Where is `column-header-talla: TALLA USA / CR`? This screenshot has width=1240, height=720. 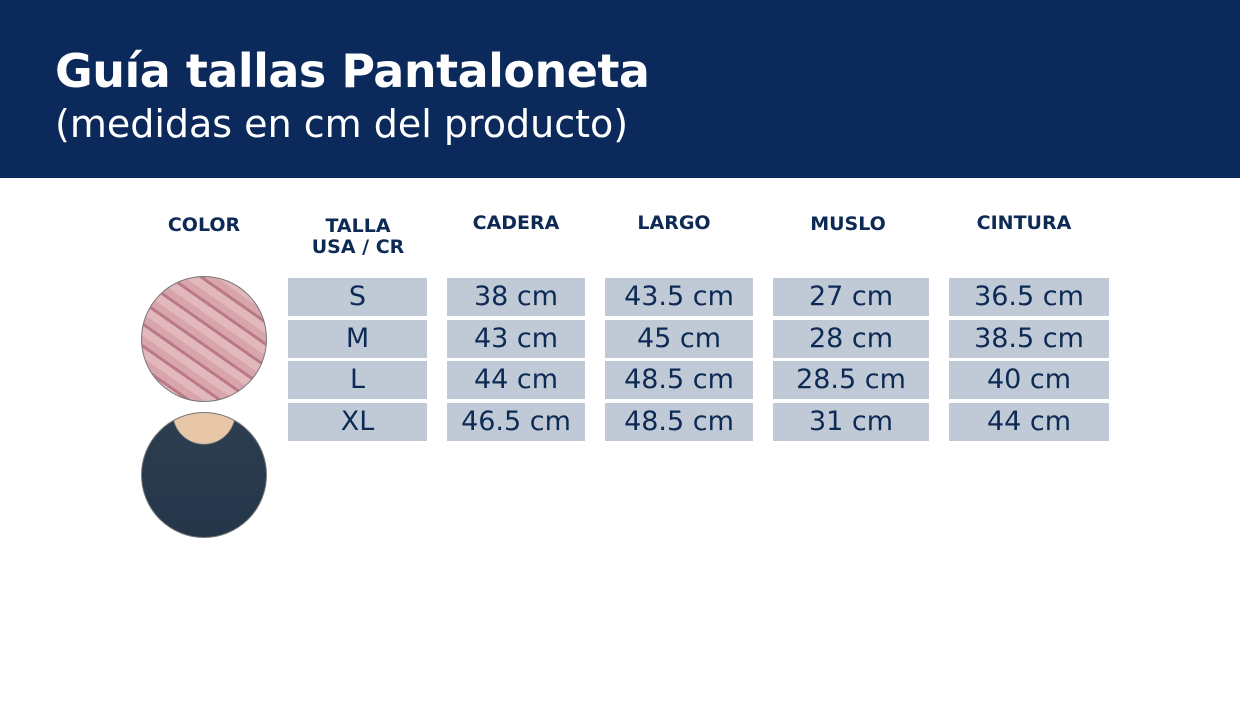 column-header-talla: TALLA USA / CR is located at coordinates (358, 237).